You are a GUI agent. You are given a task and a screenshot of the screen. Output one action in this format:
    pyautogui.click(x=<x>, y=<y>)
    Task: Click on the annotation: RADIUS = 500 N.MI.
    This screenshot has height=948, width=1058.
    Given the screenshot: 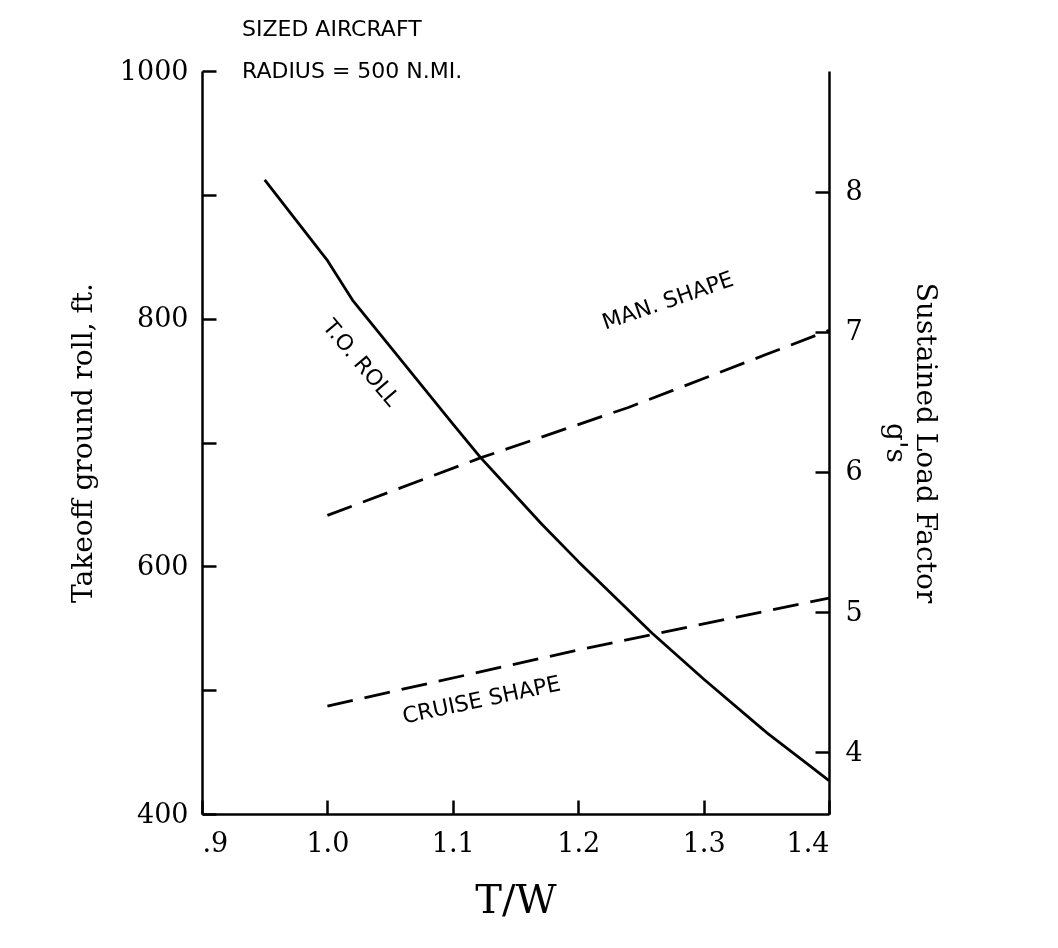 What is the action you would take?
    pyautogui.click(x=352, y=70)
    